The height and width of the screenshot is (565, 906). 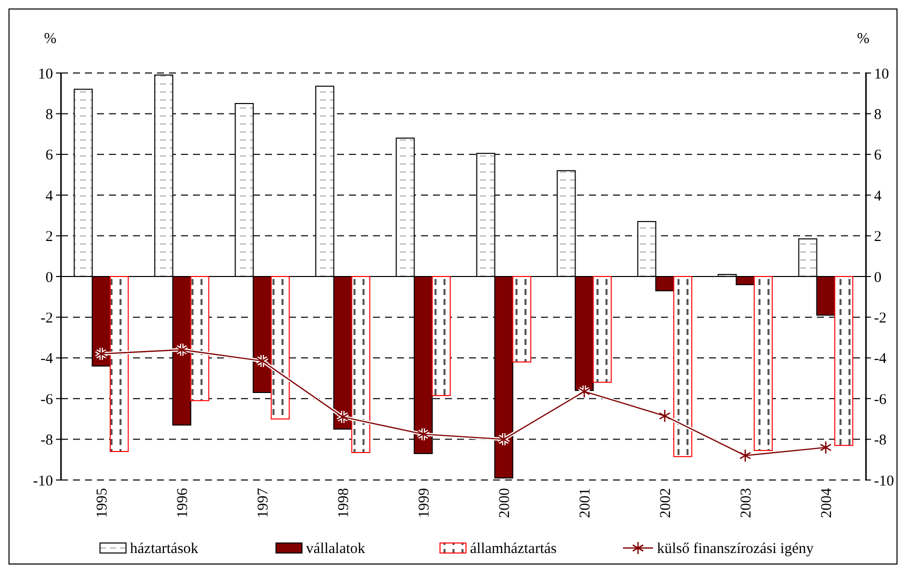 I want to click on x-tick-label: 2002, so click(x=666, y=503).